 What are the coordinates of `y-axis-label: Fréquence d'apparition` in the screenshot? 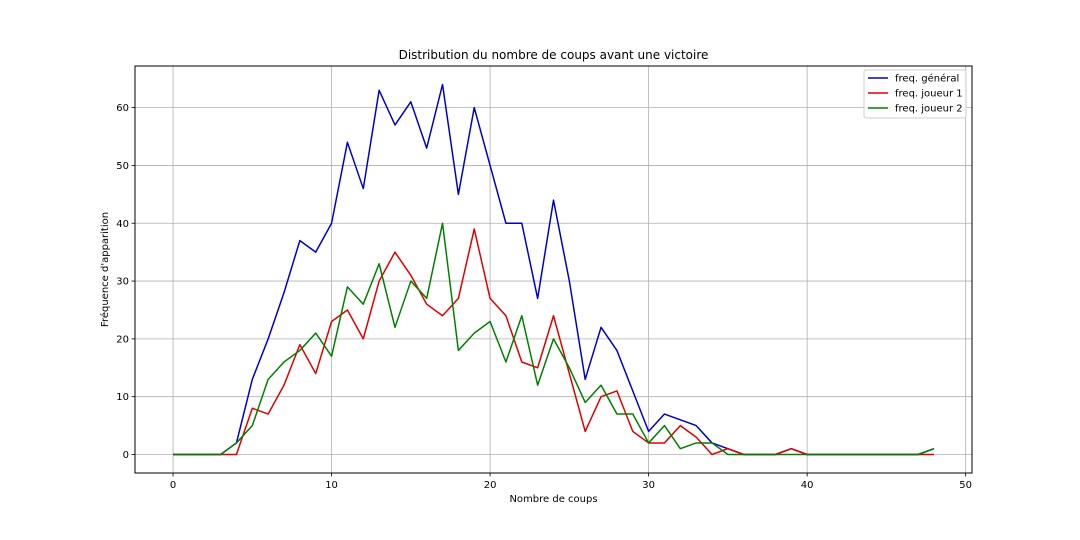 It's located at (105, 269).